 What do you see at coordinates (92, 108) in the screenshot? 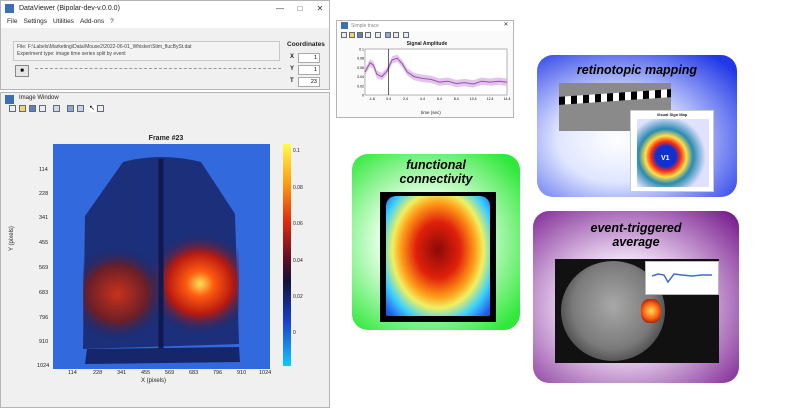
I see `cursor-icon: ↖` at bounding box center [92, 108].